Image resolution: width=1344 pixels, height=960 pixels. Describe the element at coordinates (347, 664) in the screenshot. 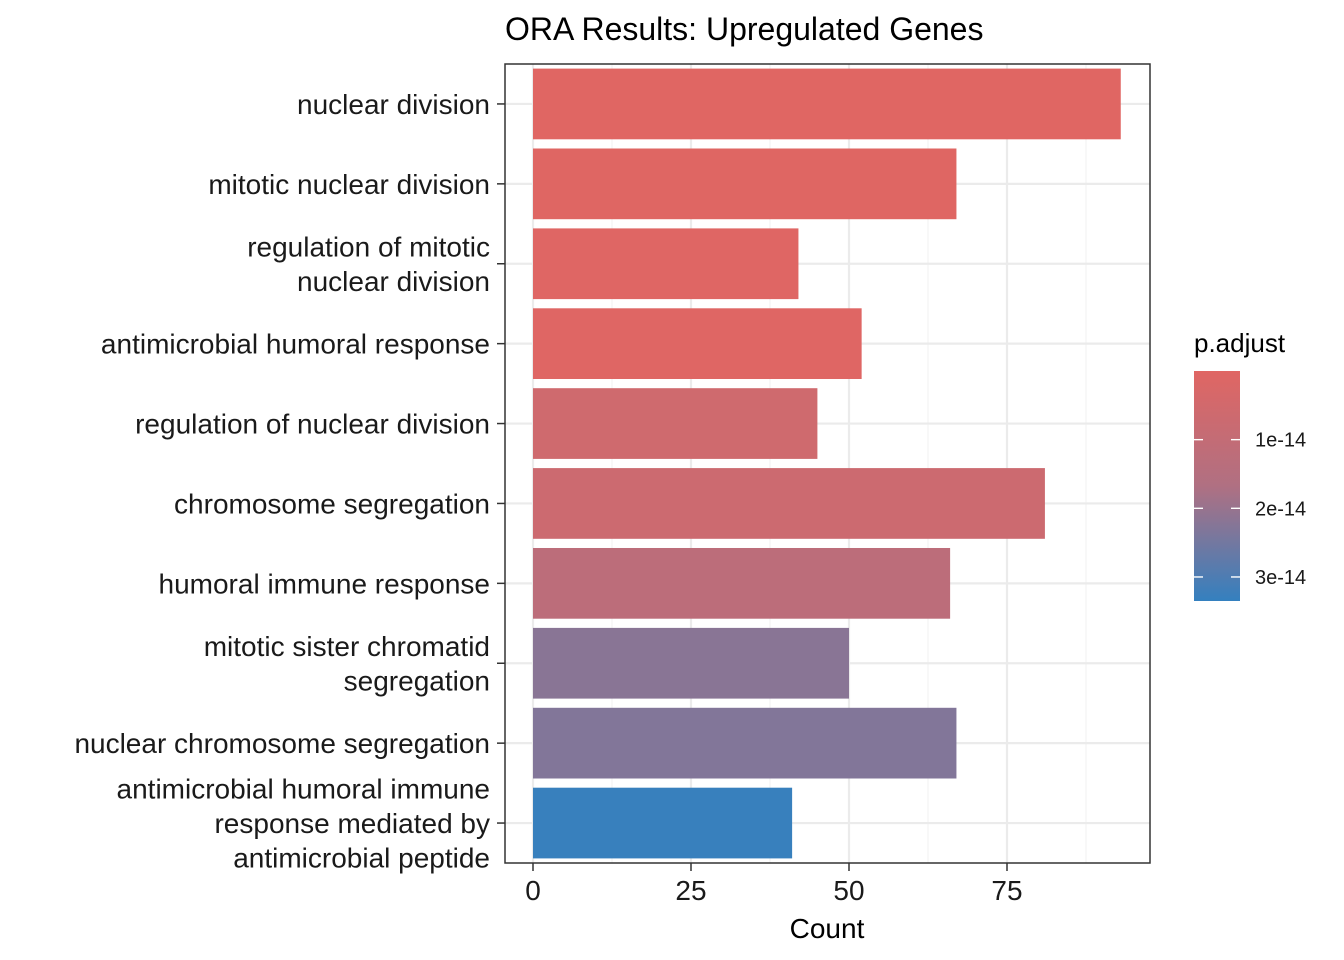

I see `y-tick-label: mitotic sister chromatid segregation` at that location.